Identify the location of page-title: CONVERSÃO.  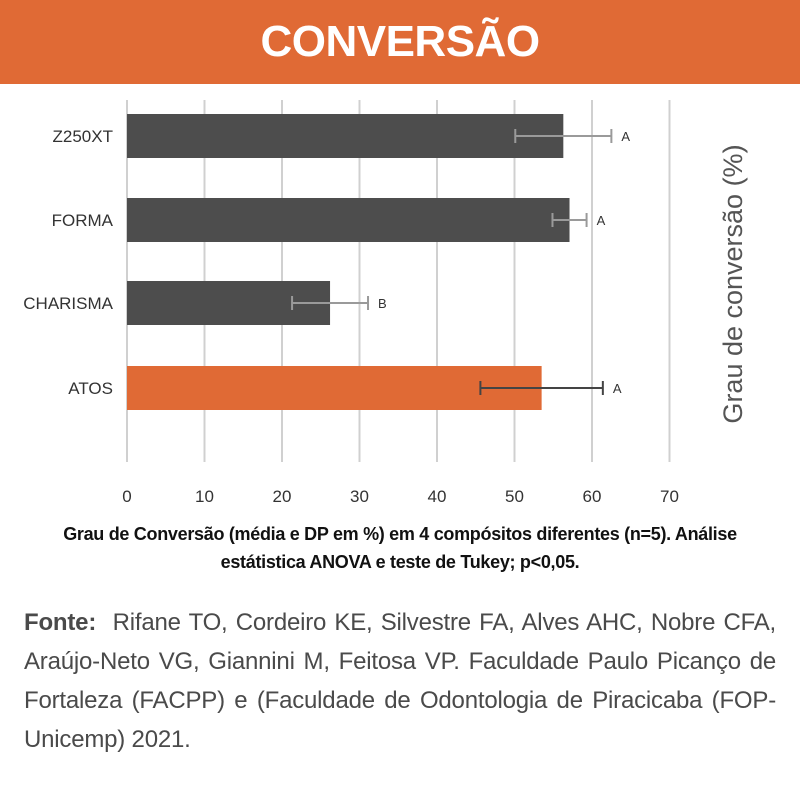
(400, 41).